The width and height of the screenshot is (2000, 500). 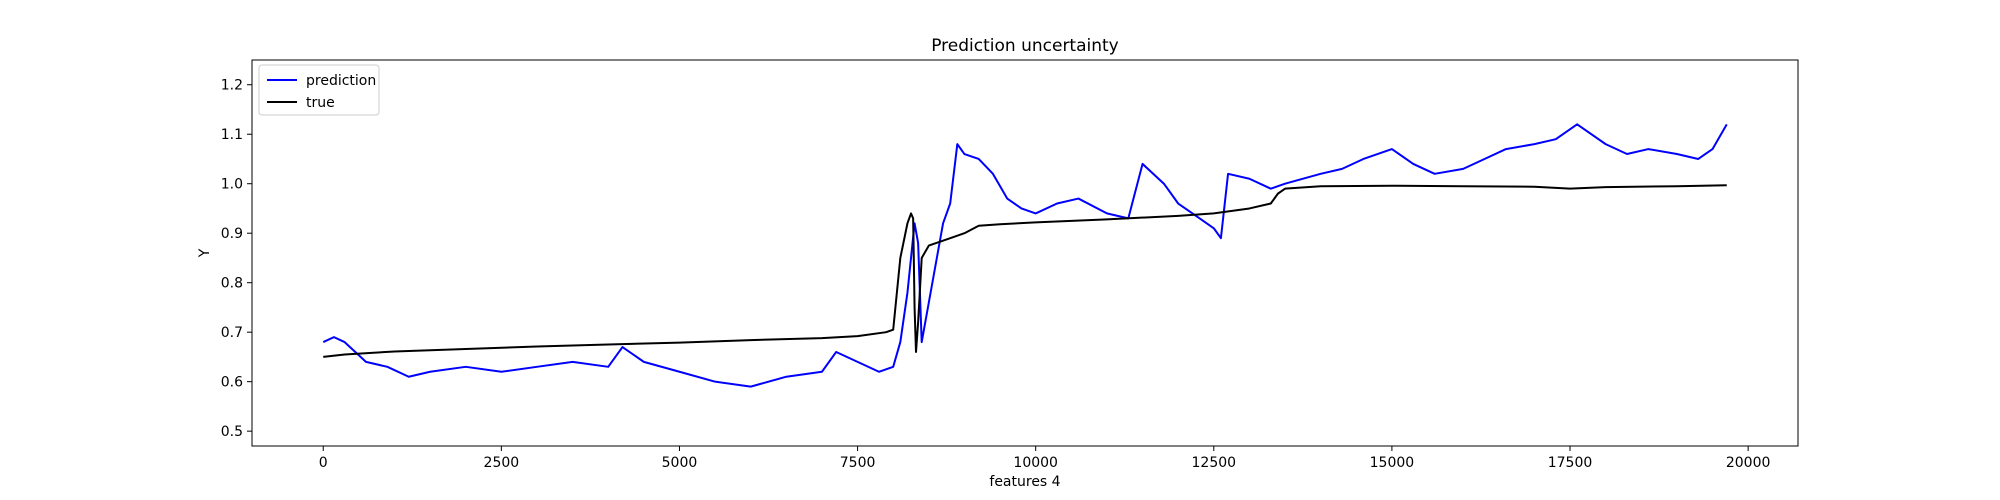 I want to click on y-tick-label: 0.8, so click(x=232, y=284).